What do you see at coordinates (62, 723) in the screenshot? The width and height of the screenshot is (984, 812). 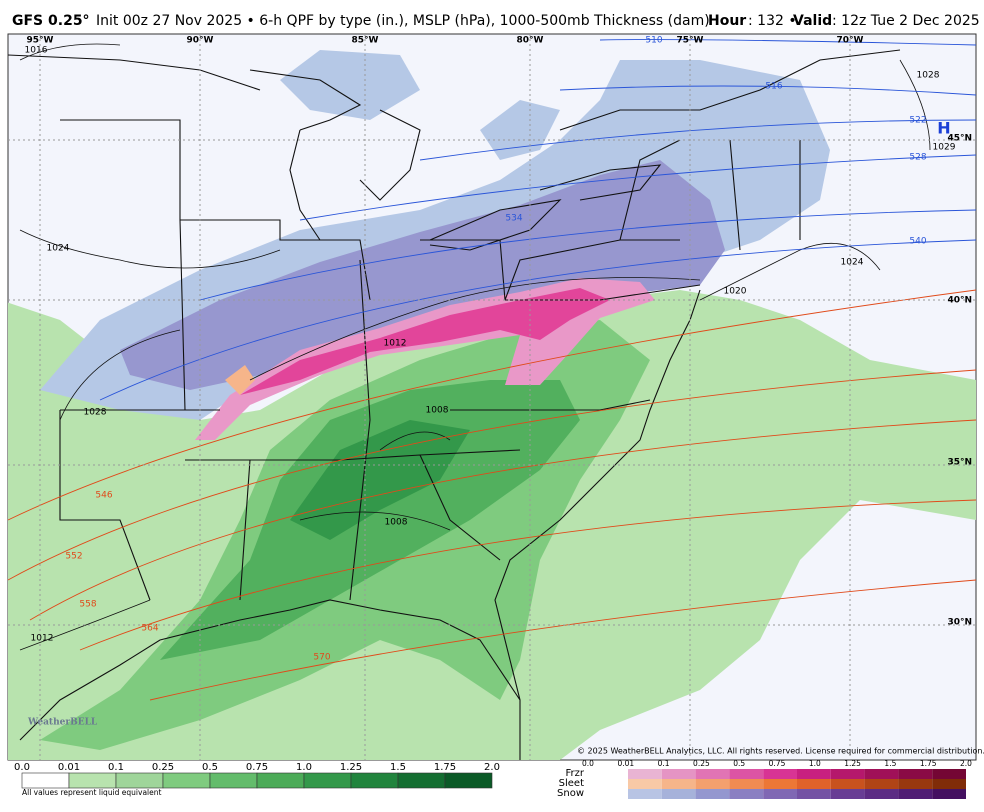 I see `logo: WeatherBELL` at bounding box center [62, 723].